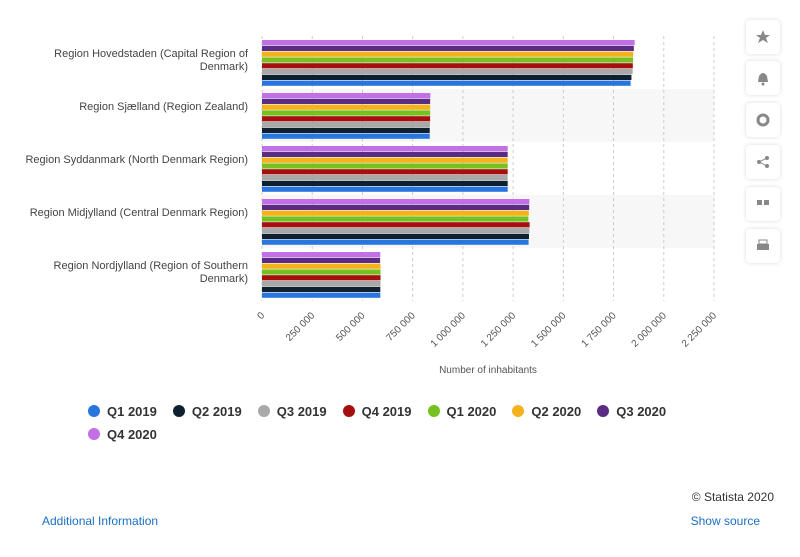  Describe the element at coordinates (386, 411) in the screenshot. I see `legend-label: Q4 2019` at that location.